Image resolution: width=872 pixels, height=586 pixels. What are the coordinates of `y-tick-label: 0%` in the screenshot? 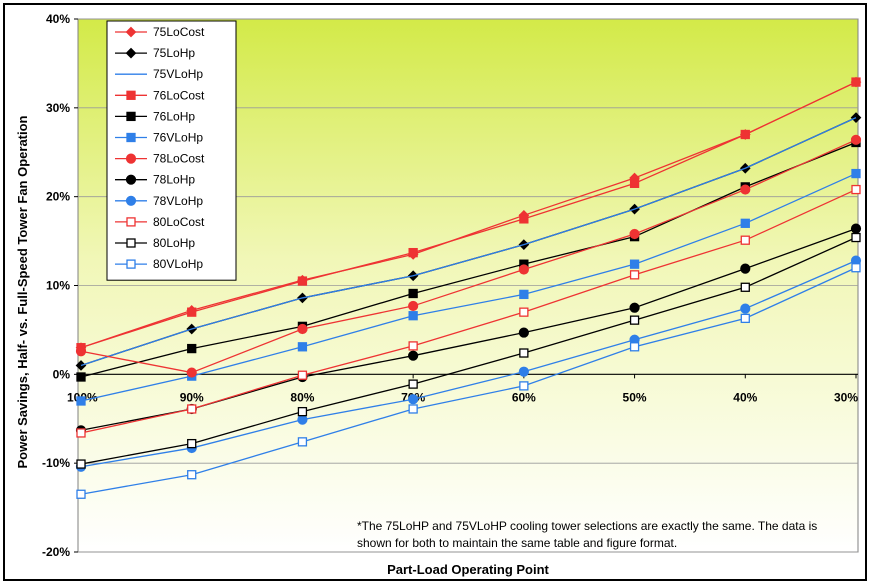 It's located at (62, 374).